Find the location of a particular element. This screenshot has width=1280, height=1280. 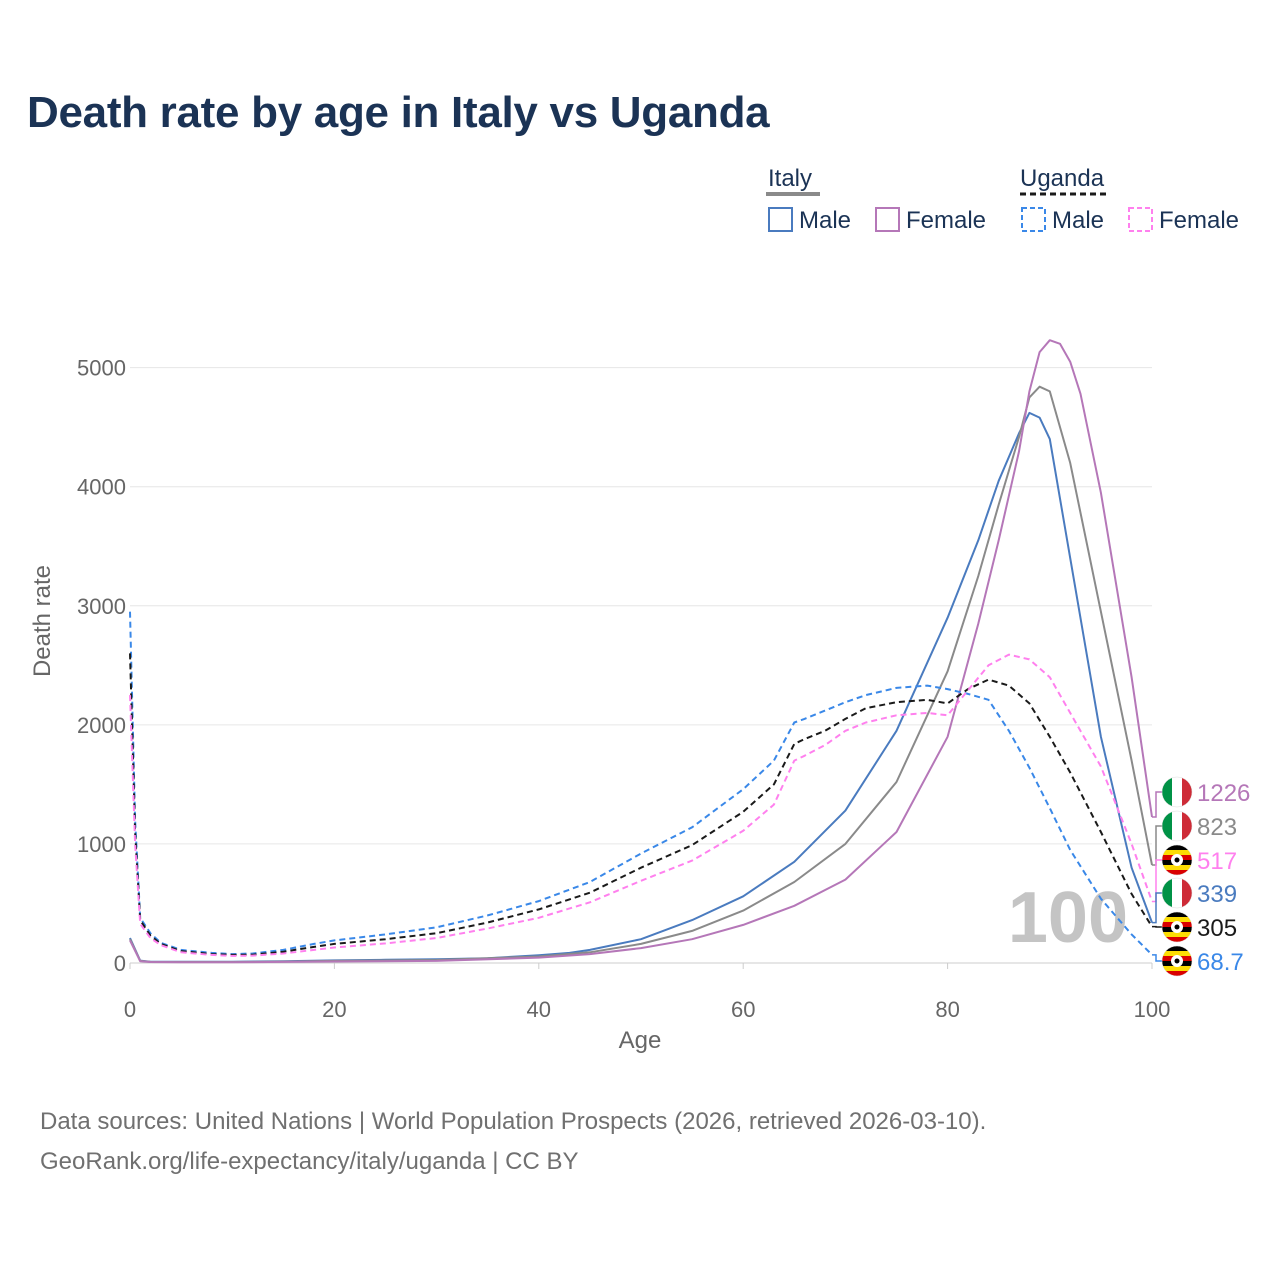

y-tick-label: 5000 is located at coordinates (101, 368).